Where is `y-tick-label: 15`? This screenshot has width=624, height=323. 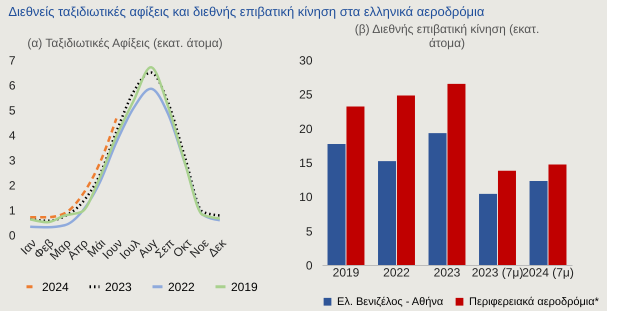 y-tick-label: 15 is located at coordinates (306, 163).